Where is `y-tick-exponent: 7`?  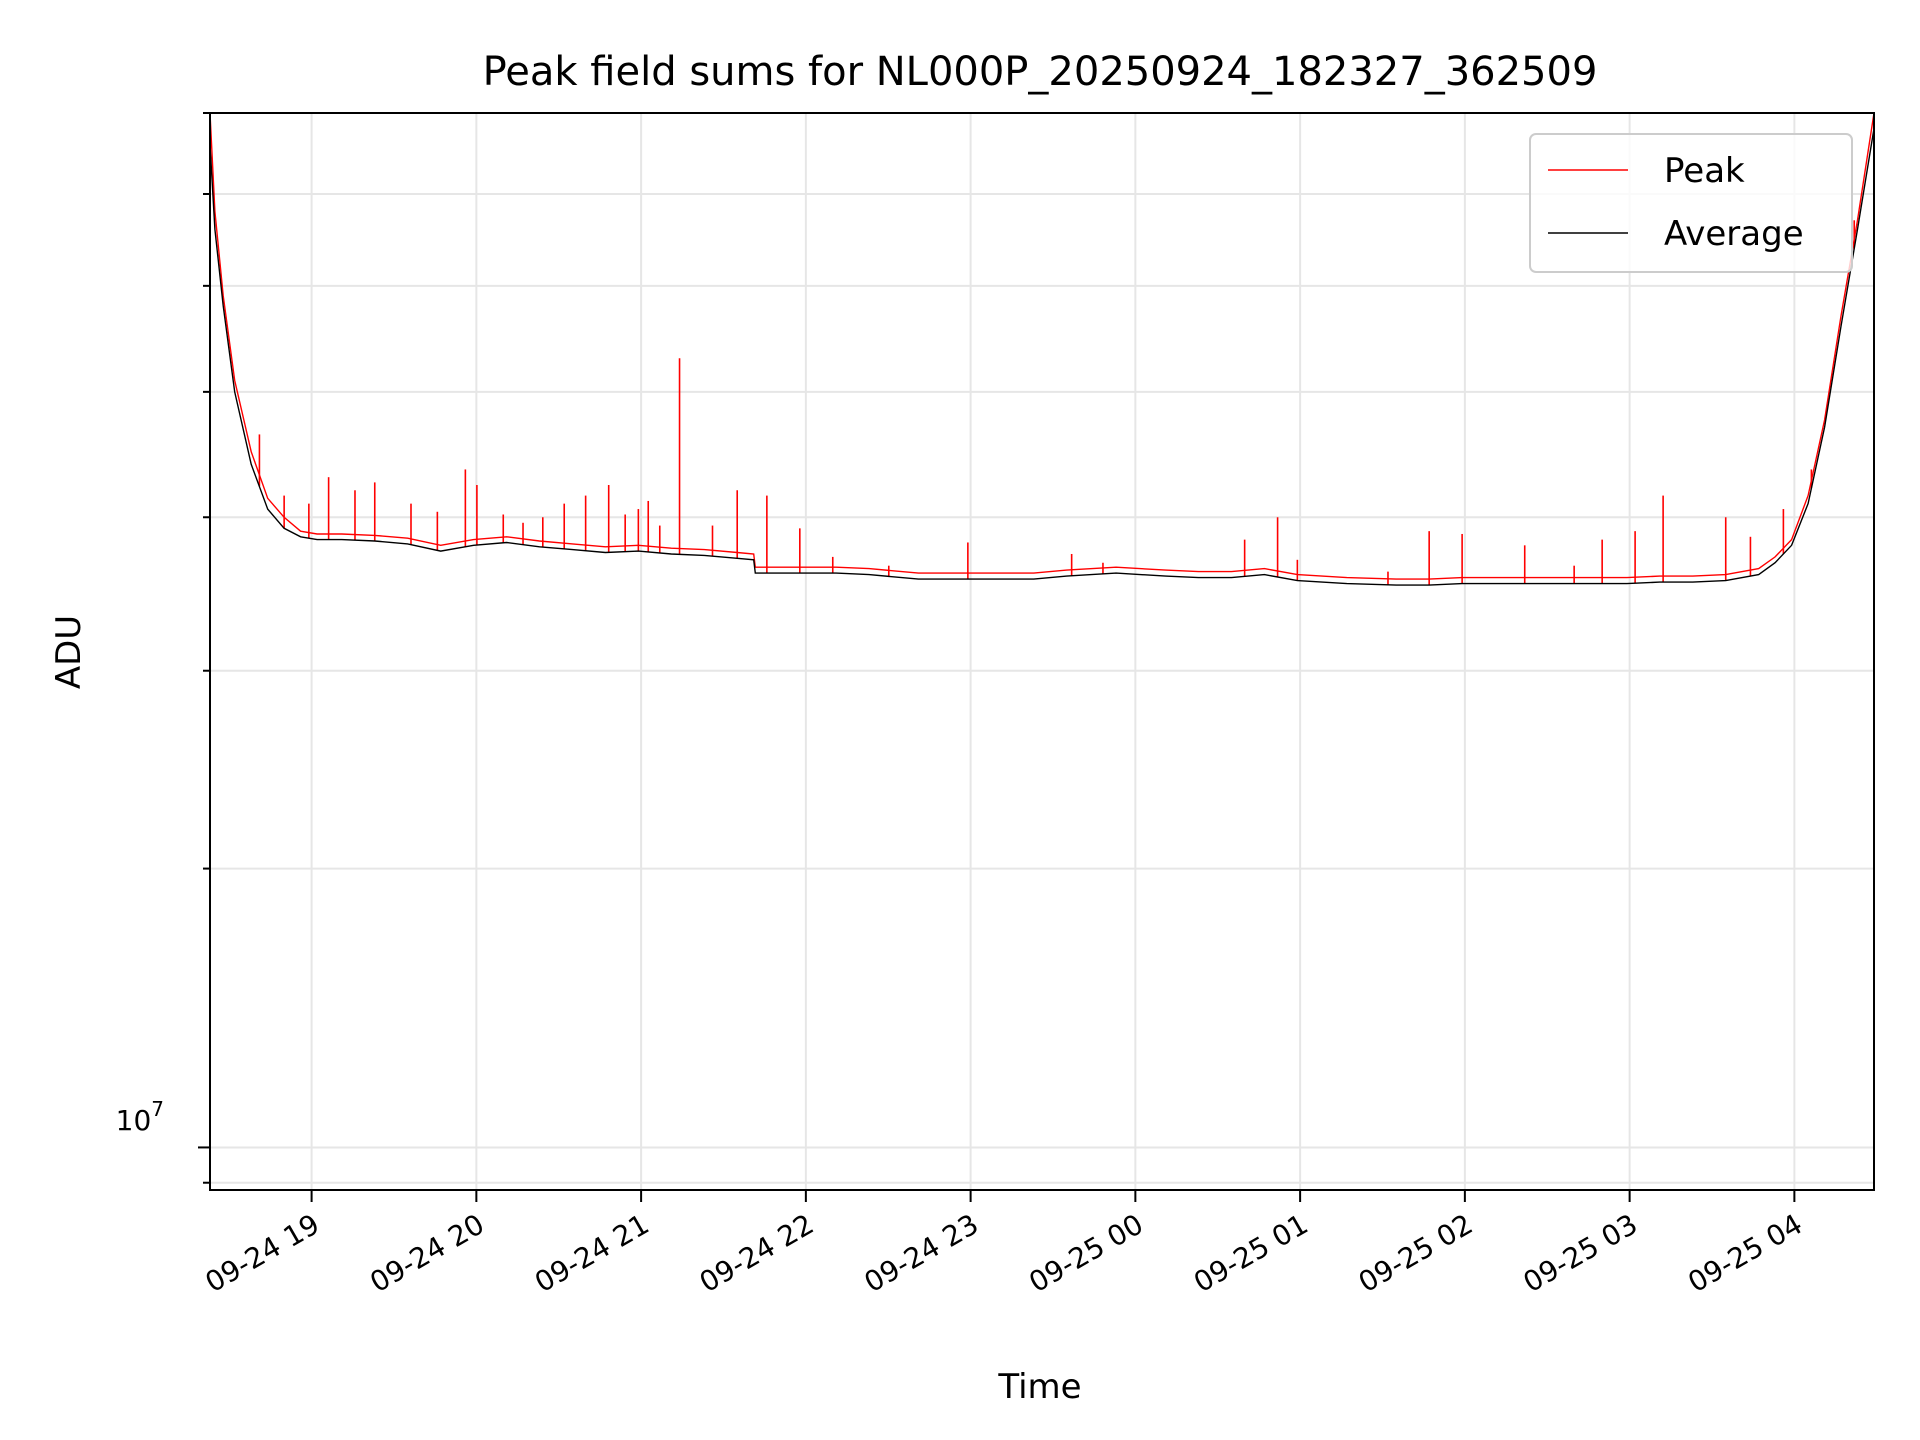 y-tick-exponent: 7 is located at coordinates (157, 1109).